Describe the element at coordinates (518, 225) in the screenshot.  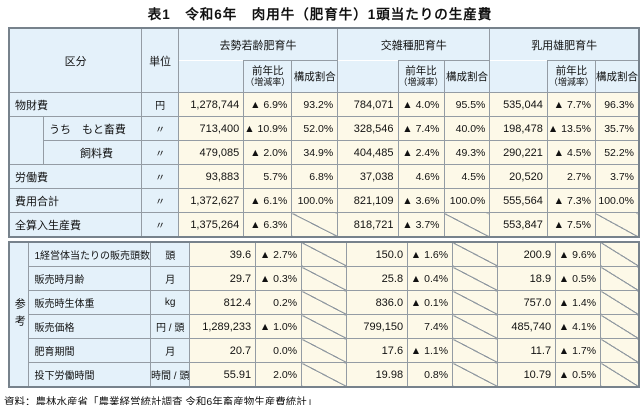
I see `value-cell: 553,847` at that location.